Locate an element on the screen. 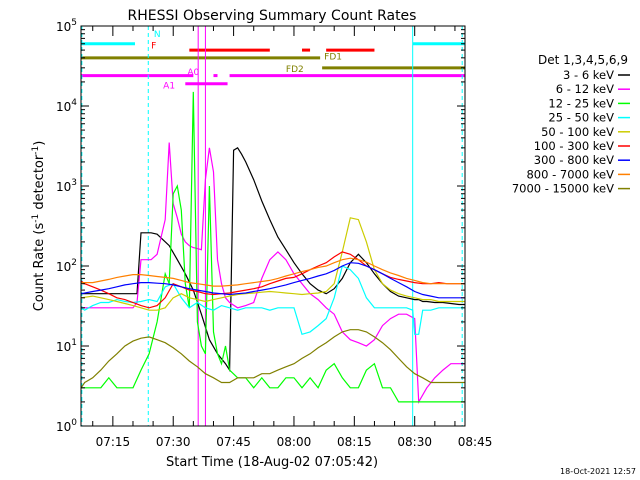  footer-timestamp: 18-Oct-2021 12:57 is located at coordinates (598, 471).